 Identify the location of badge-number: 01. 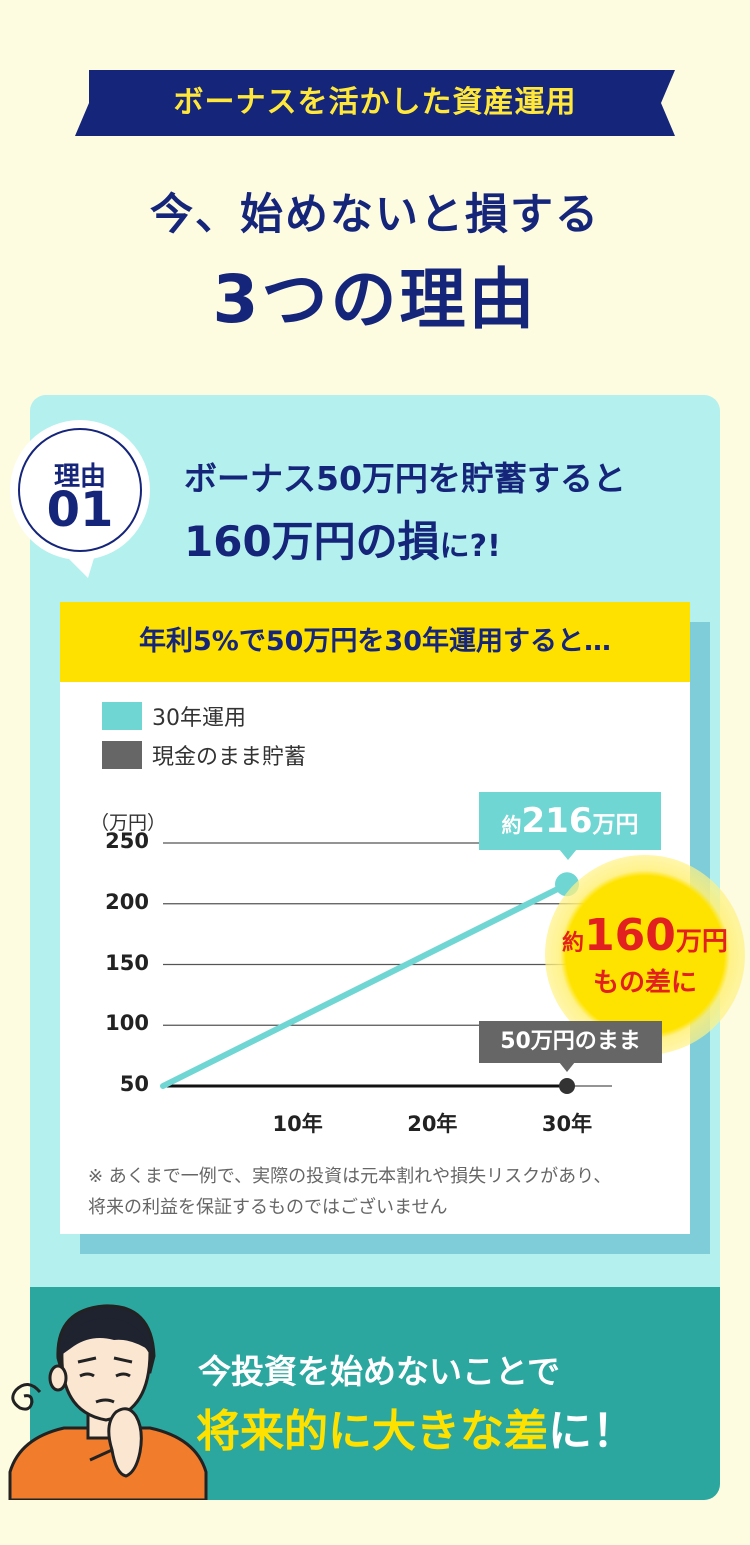
(80, 510).